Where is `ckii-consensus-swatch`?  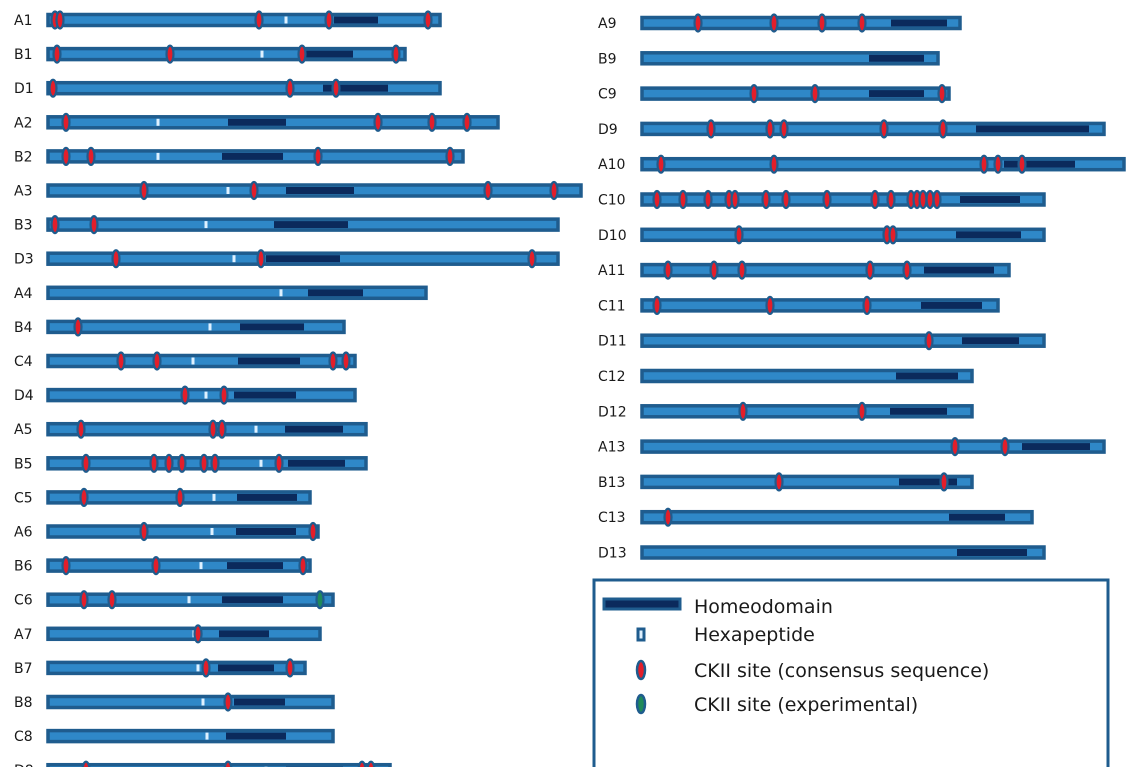
ckii-consensus-swatch is located at coordinates (641, 670).